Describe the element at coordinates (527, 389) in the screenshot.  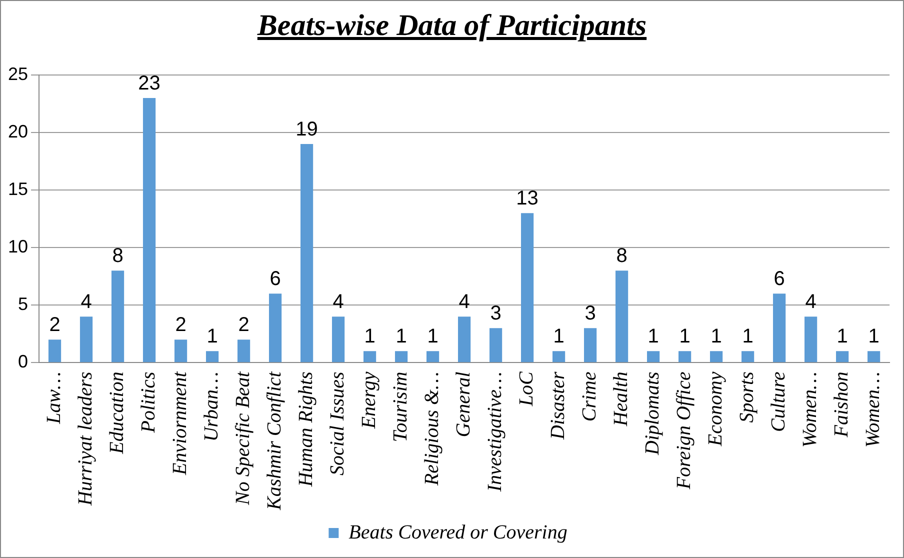
I see `x-tick-label: LoC` at that location.